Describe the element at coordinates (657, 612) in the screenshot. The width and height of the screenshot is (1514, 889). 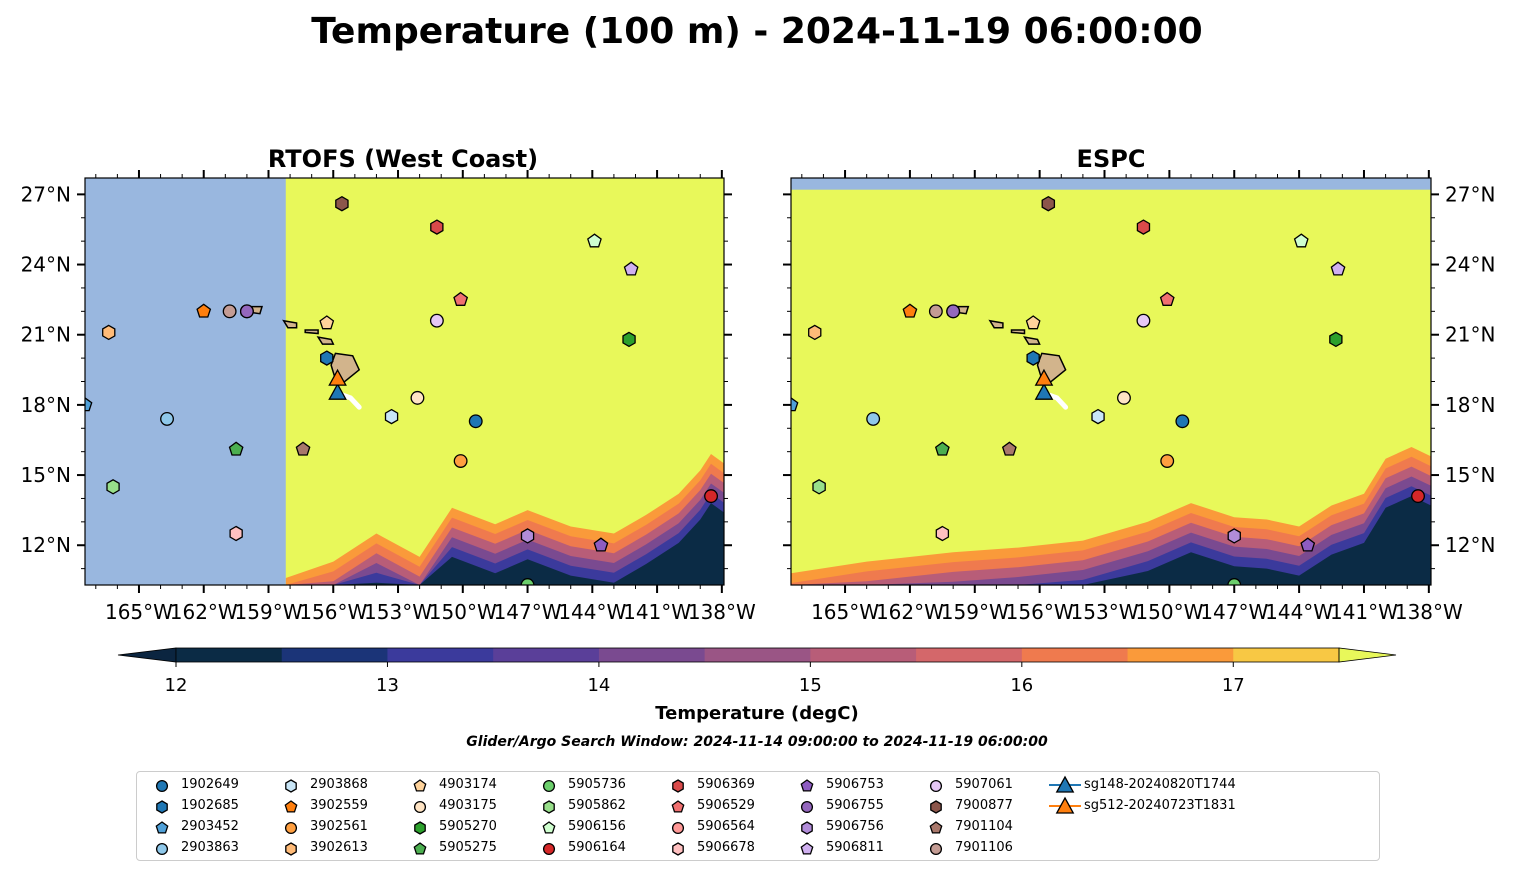
I see `x-tick-label: 141°W` at that location.